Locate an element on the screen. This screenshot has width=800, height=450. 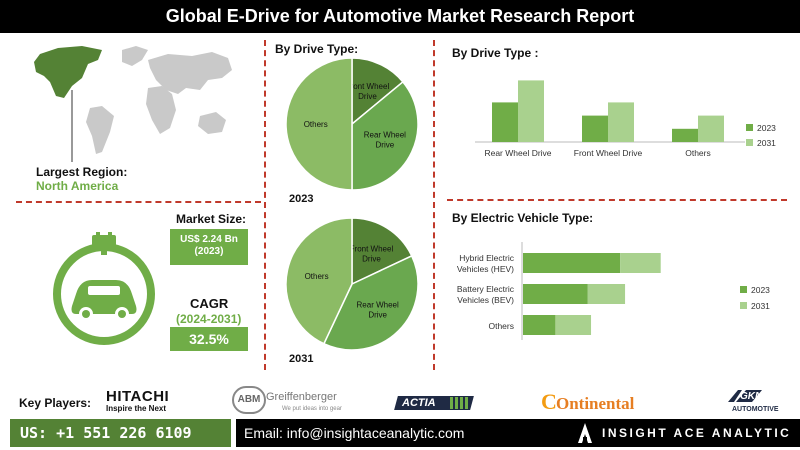
world-map-icon is located at coordinates (133, 104).